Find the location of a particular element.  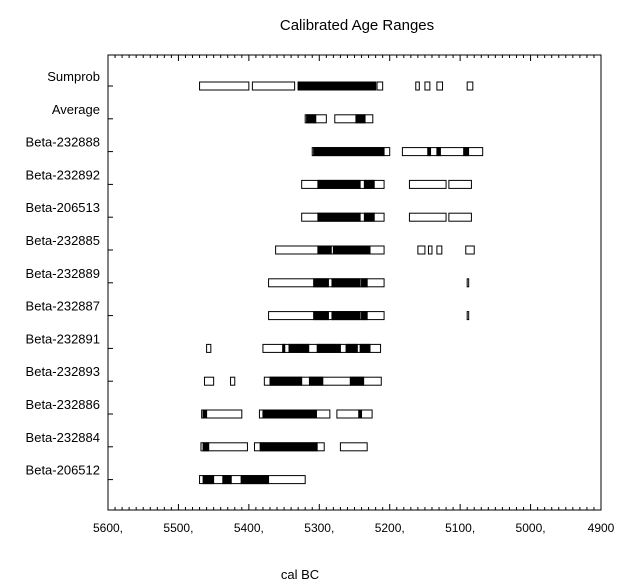

x-tick-label: 5400, is located at coordinates (249, 528).